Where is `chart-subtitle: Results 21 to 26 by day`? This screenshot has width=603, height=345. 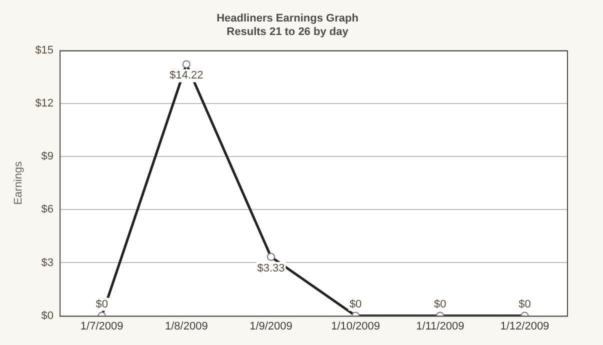
chart-subtitle: Results 21 to 26 by day is located at coordinates (288, 32).